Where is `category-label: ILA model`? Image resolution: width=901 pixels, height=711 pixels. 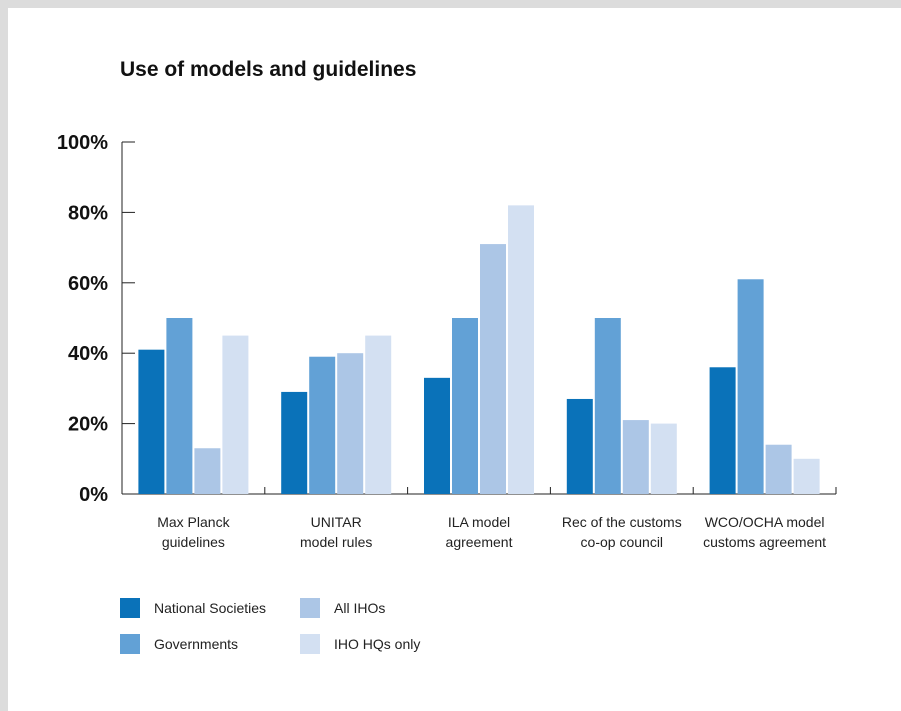 category-label: ILA model is located at coordinates (479, 522).